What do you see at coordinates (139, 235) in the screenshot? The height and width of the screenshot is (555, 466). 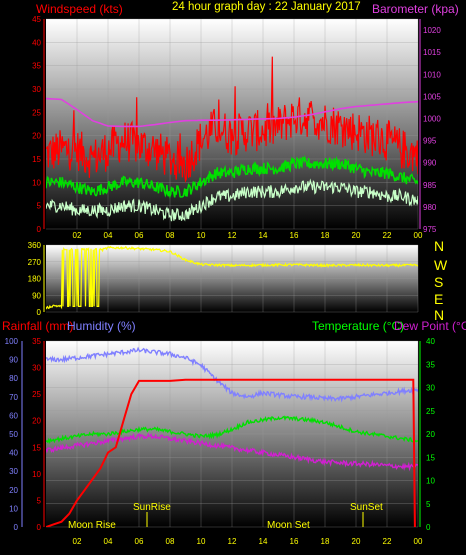 I see `wind-x-tick: 06` at bounding box center [139, 235].